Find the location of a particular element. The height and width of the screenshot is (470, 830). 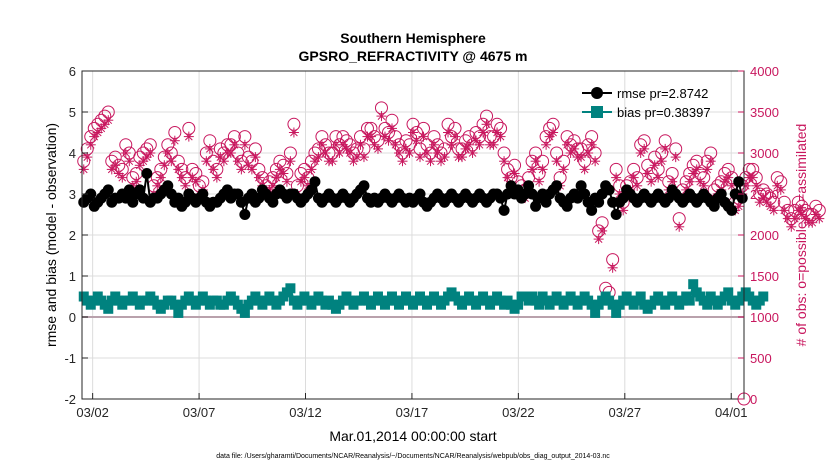

y2-tick-label: 3500 is located at coordinates (764, 112).